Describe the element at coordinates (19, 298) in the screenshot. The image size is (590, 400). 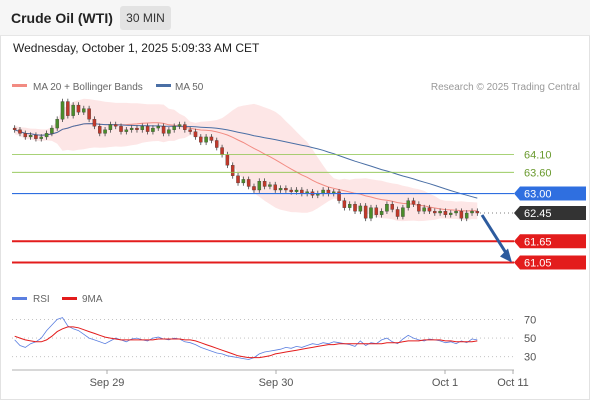
I see `rsi-legend-swatch` at that location.